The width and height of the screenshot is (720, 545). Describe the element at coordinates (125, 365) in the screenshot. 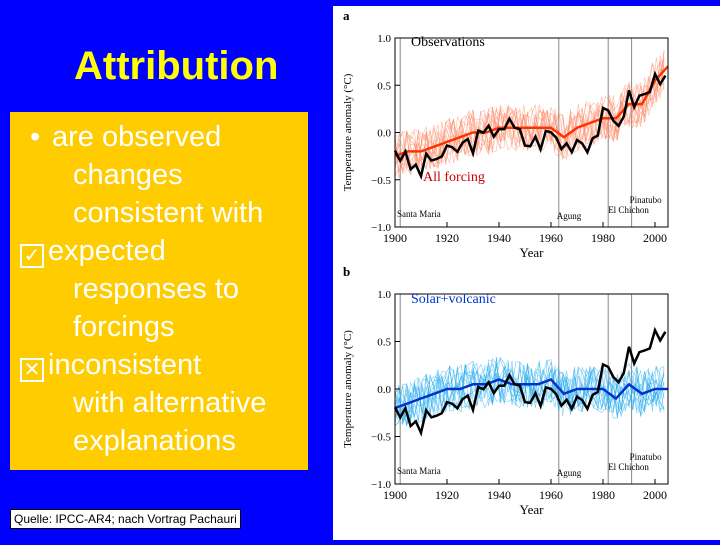

I see `bullet-line: inconsistent` at that location.